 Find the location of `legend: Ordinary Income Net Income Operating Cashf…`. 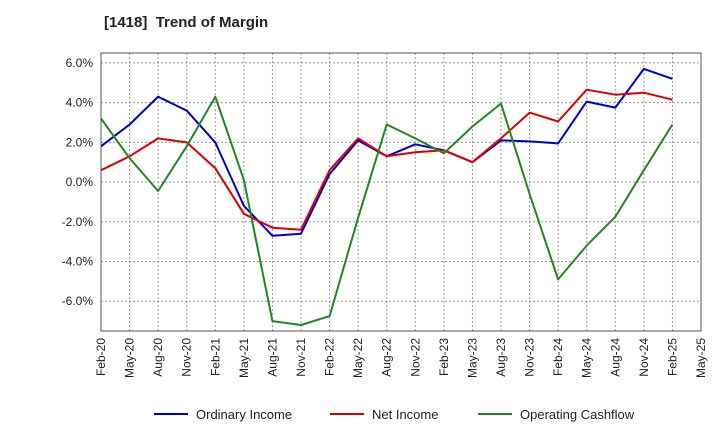

legend: Ordinary Income Net Income Operating Cashf… is located at coordinates (394, 414).